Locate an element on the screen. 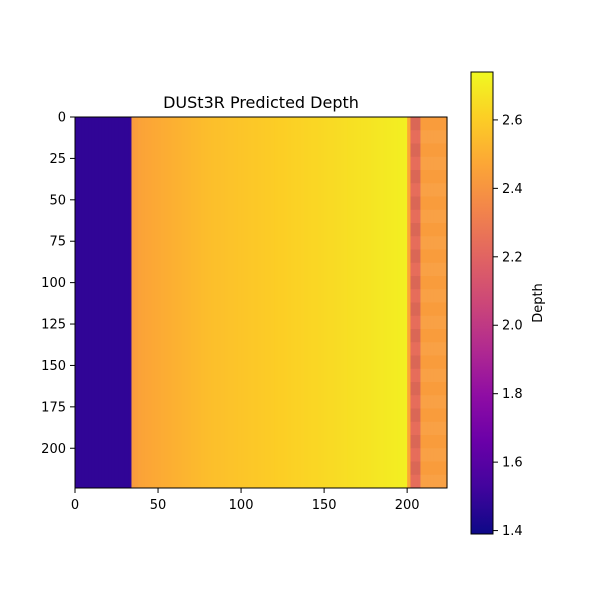  x-tick-label: 200 is located at coordinates (407, 505).